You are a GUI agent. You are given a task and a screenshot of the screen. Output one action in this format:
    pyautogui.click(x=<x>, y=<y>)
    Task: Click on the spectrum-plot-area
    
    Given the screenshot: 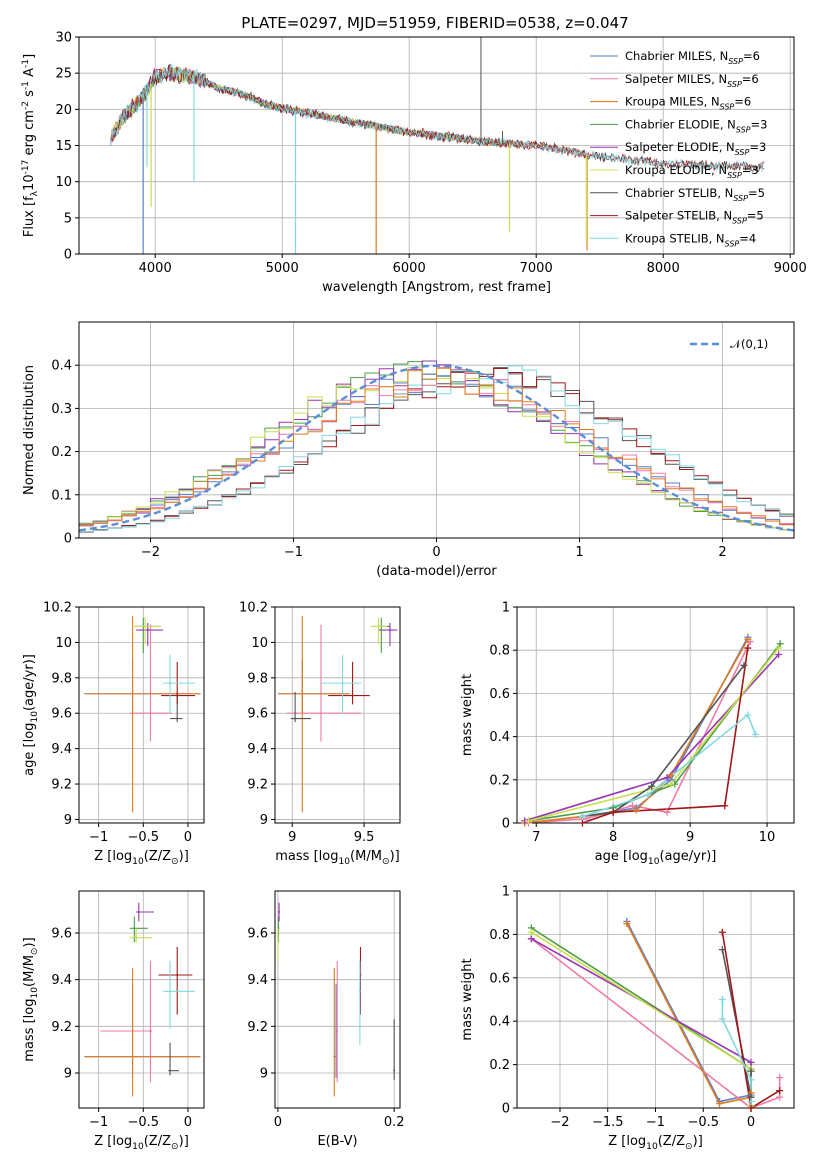 What is the action you would take?
    pyautogui.click(x=437, y=145)
    